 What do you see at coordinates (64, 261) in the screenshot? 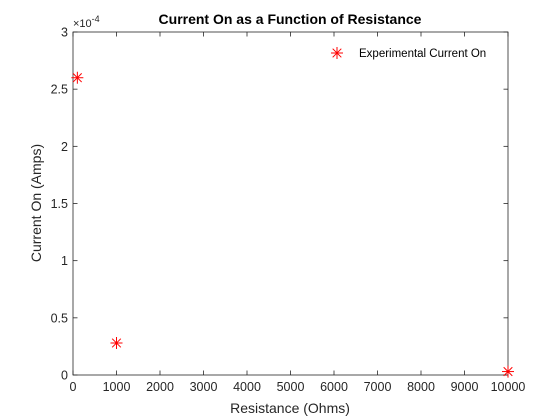
I see `y-tick-label: 1` at bounding box center [64, 261].